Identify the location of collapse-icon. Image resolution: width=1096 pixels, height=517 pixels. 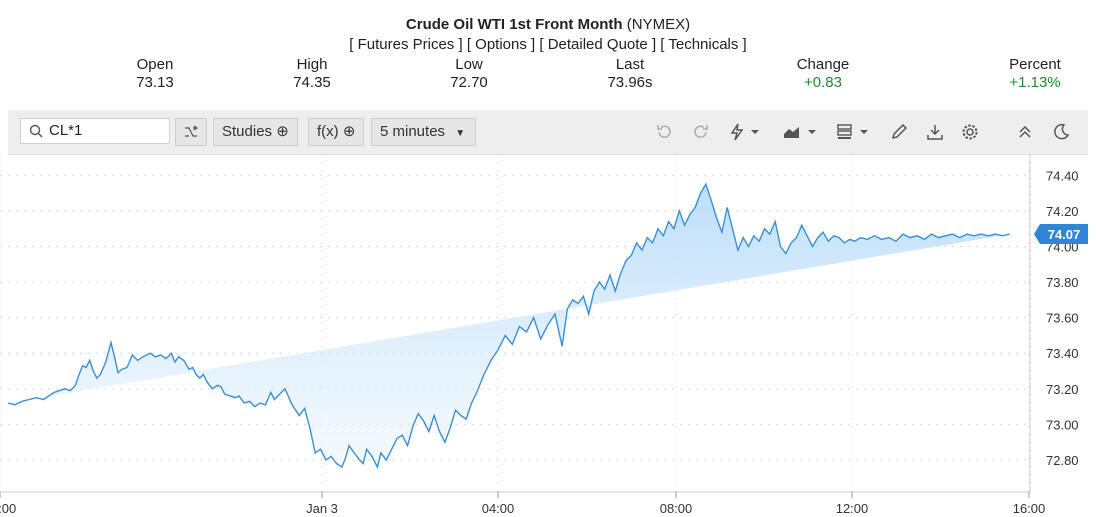
(1025, 132).